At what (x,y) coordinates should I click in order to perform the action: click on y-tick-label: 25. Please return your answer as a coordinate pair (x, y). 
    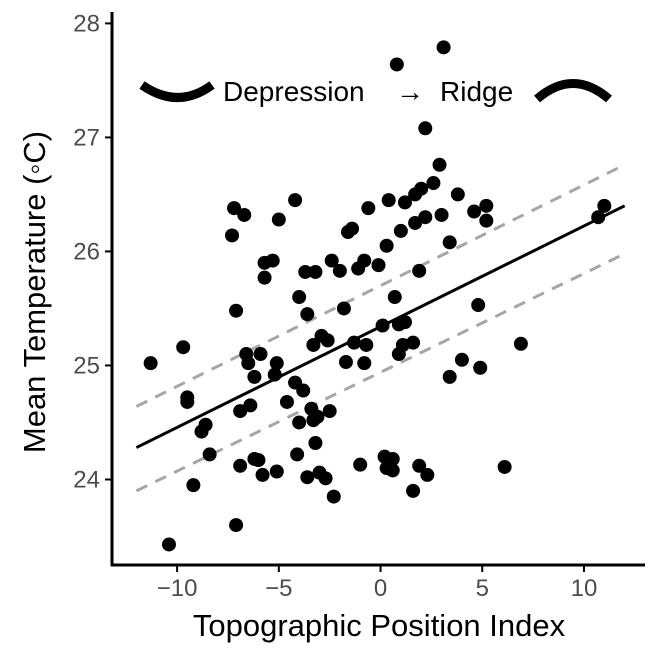
    Looking at the image, I should click on (86, 365).